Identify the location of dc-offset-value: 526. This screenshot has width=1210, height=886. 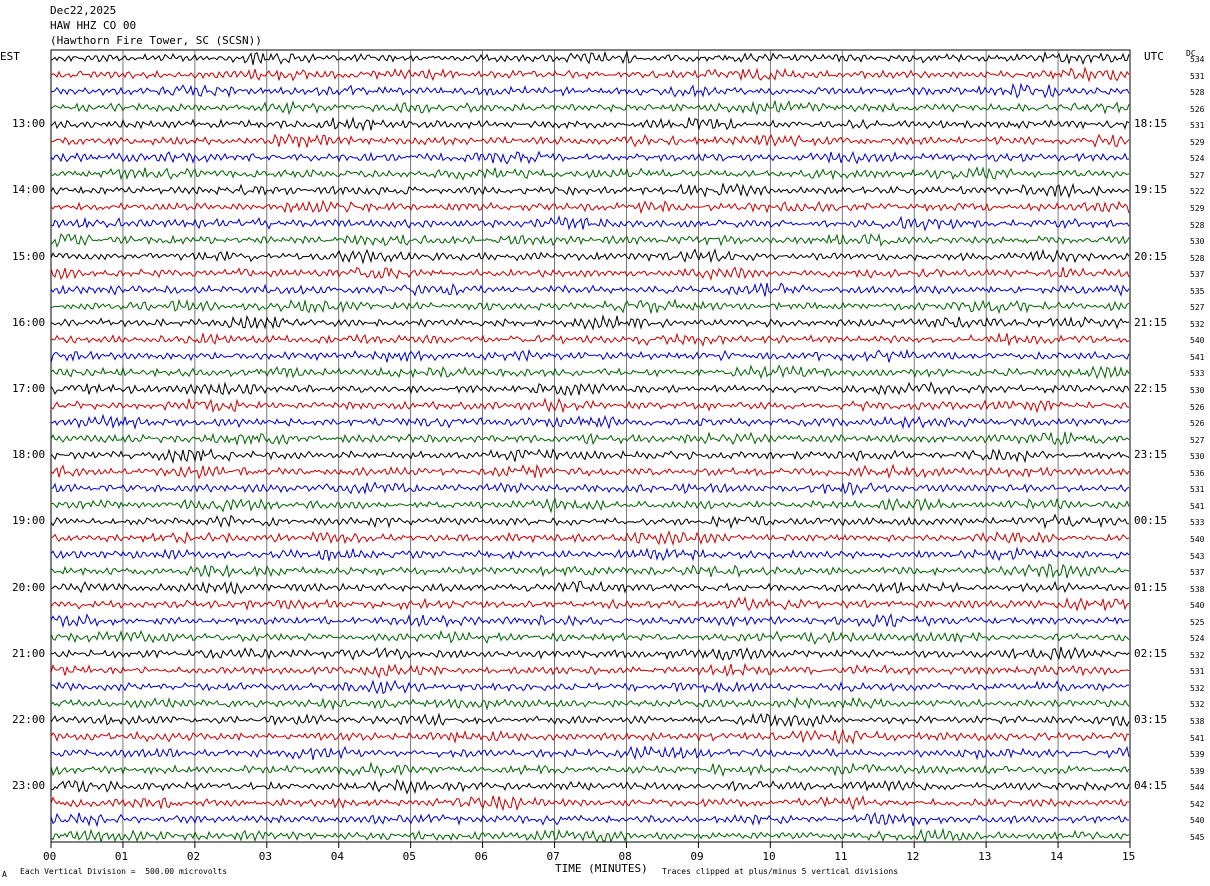
(1197, 424).